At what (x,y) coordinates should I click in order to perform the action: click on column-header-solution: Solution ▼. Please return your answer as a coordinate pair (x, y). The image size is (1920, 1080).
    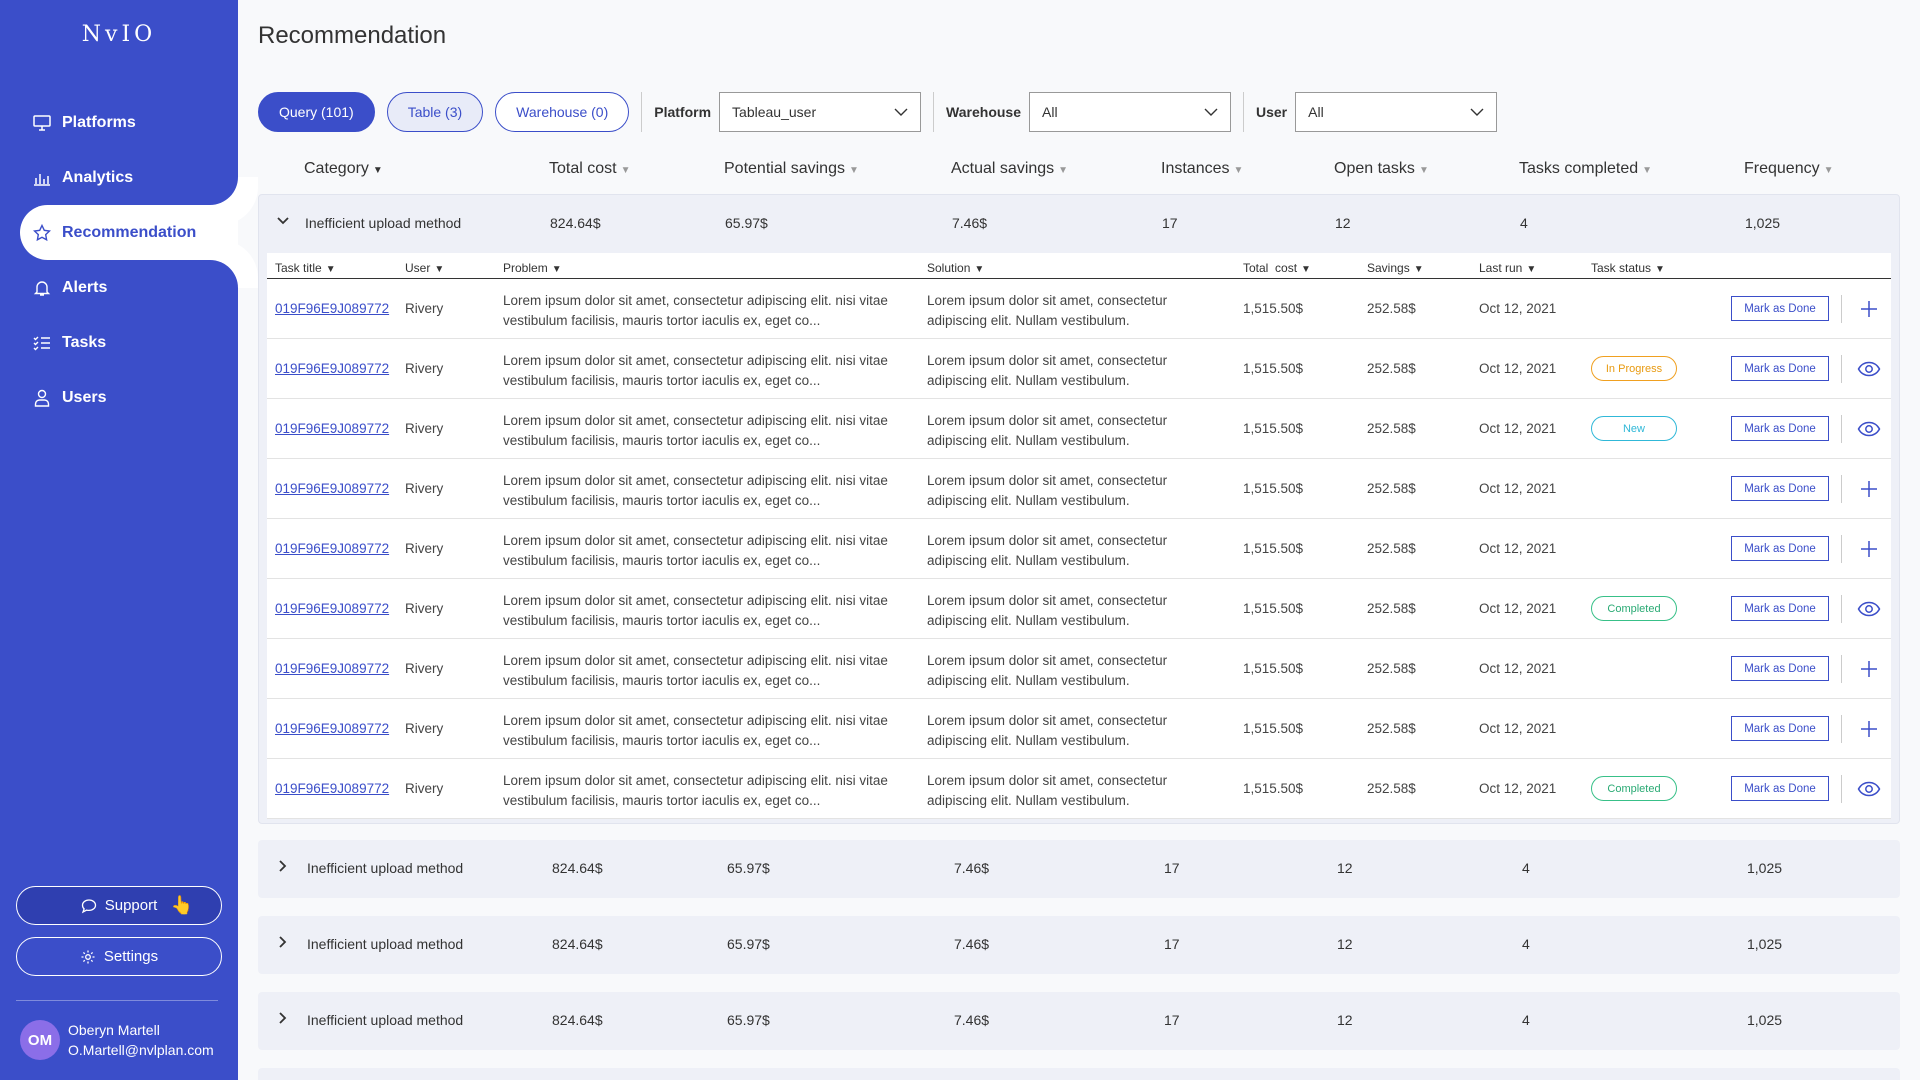
    Looking at the image, I should click on (955, 268).